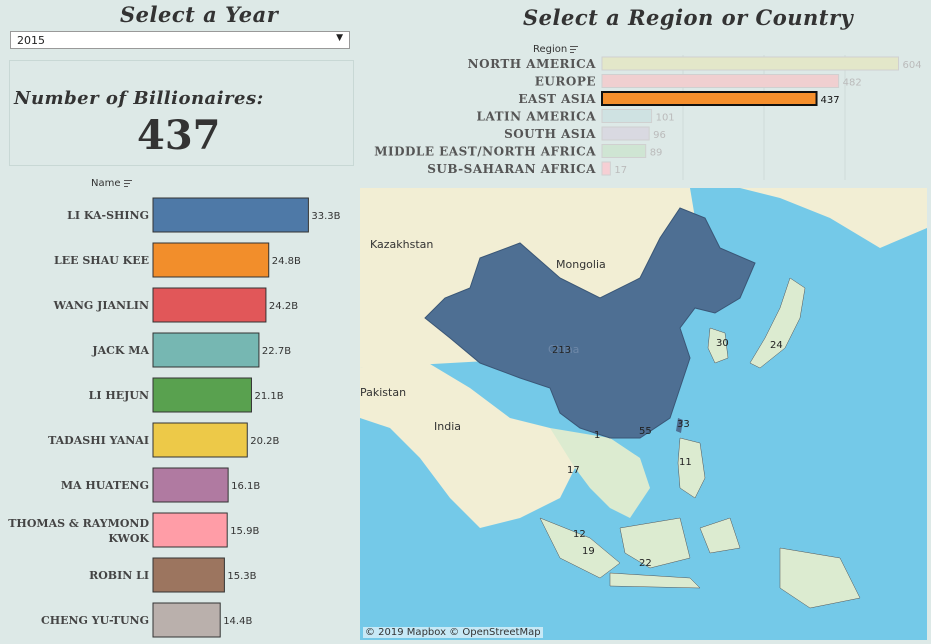 This screenshot has height=644, width=931. What do you see at coordinates (722, 343) in the screenshot?
I see `map-value: 30` at bounding box center [722, 343].